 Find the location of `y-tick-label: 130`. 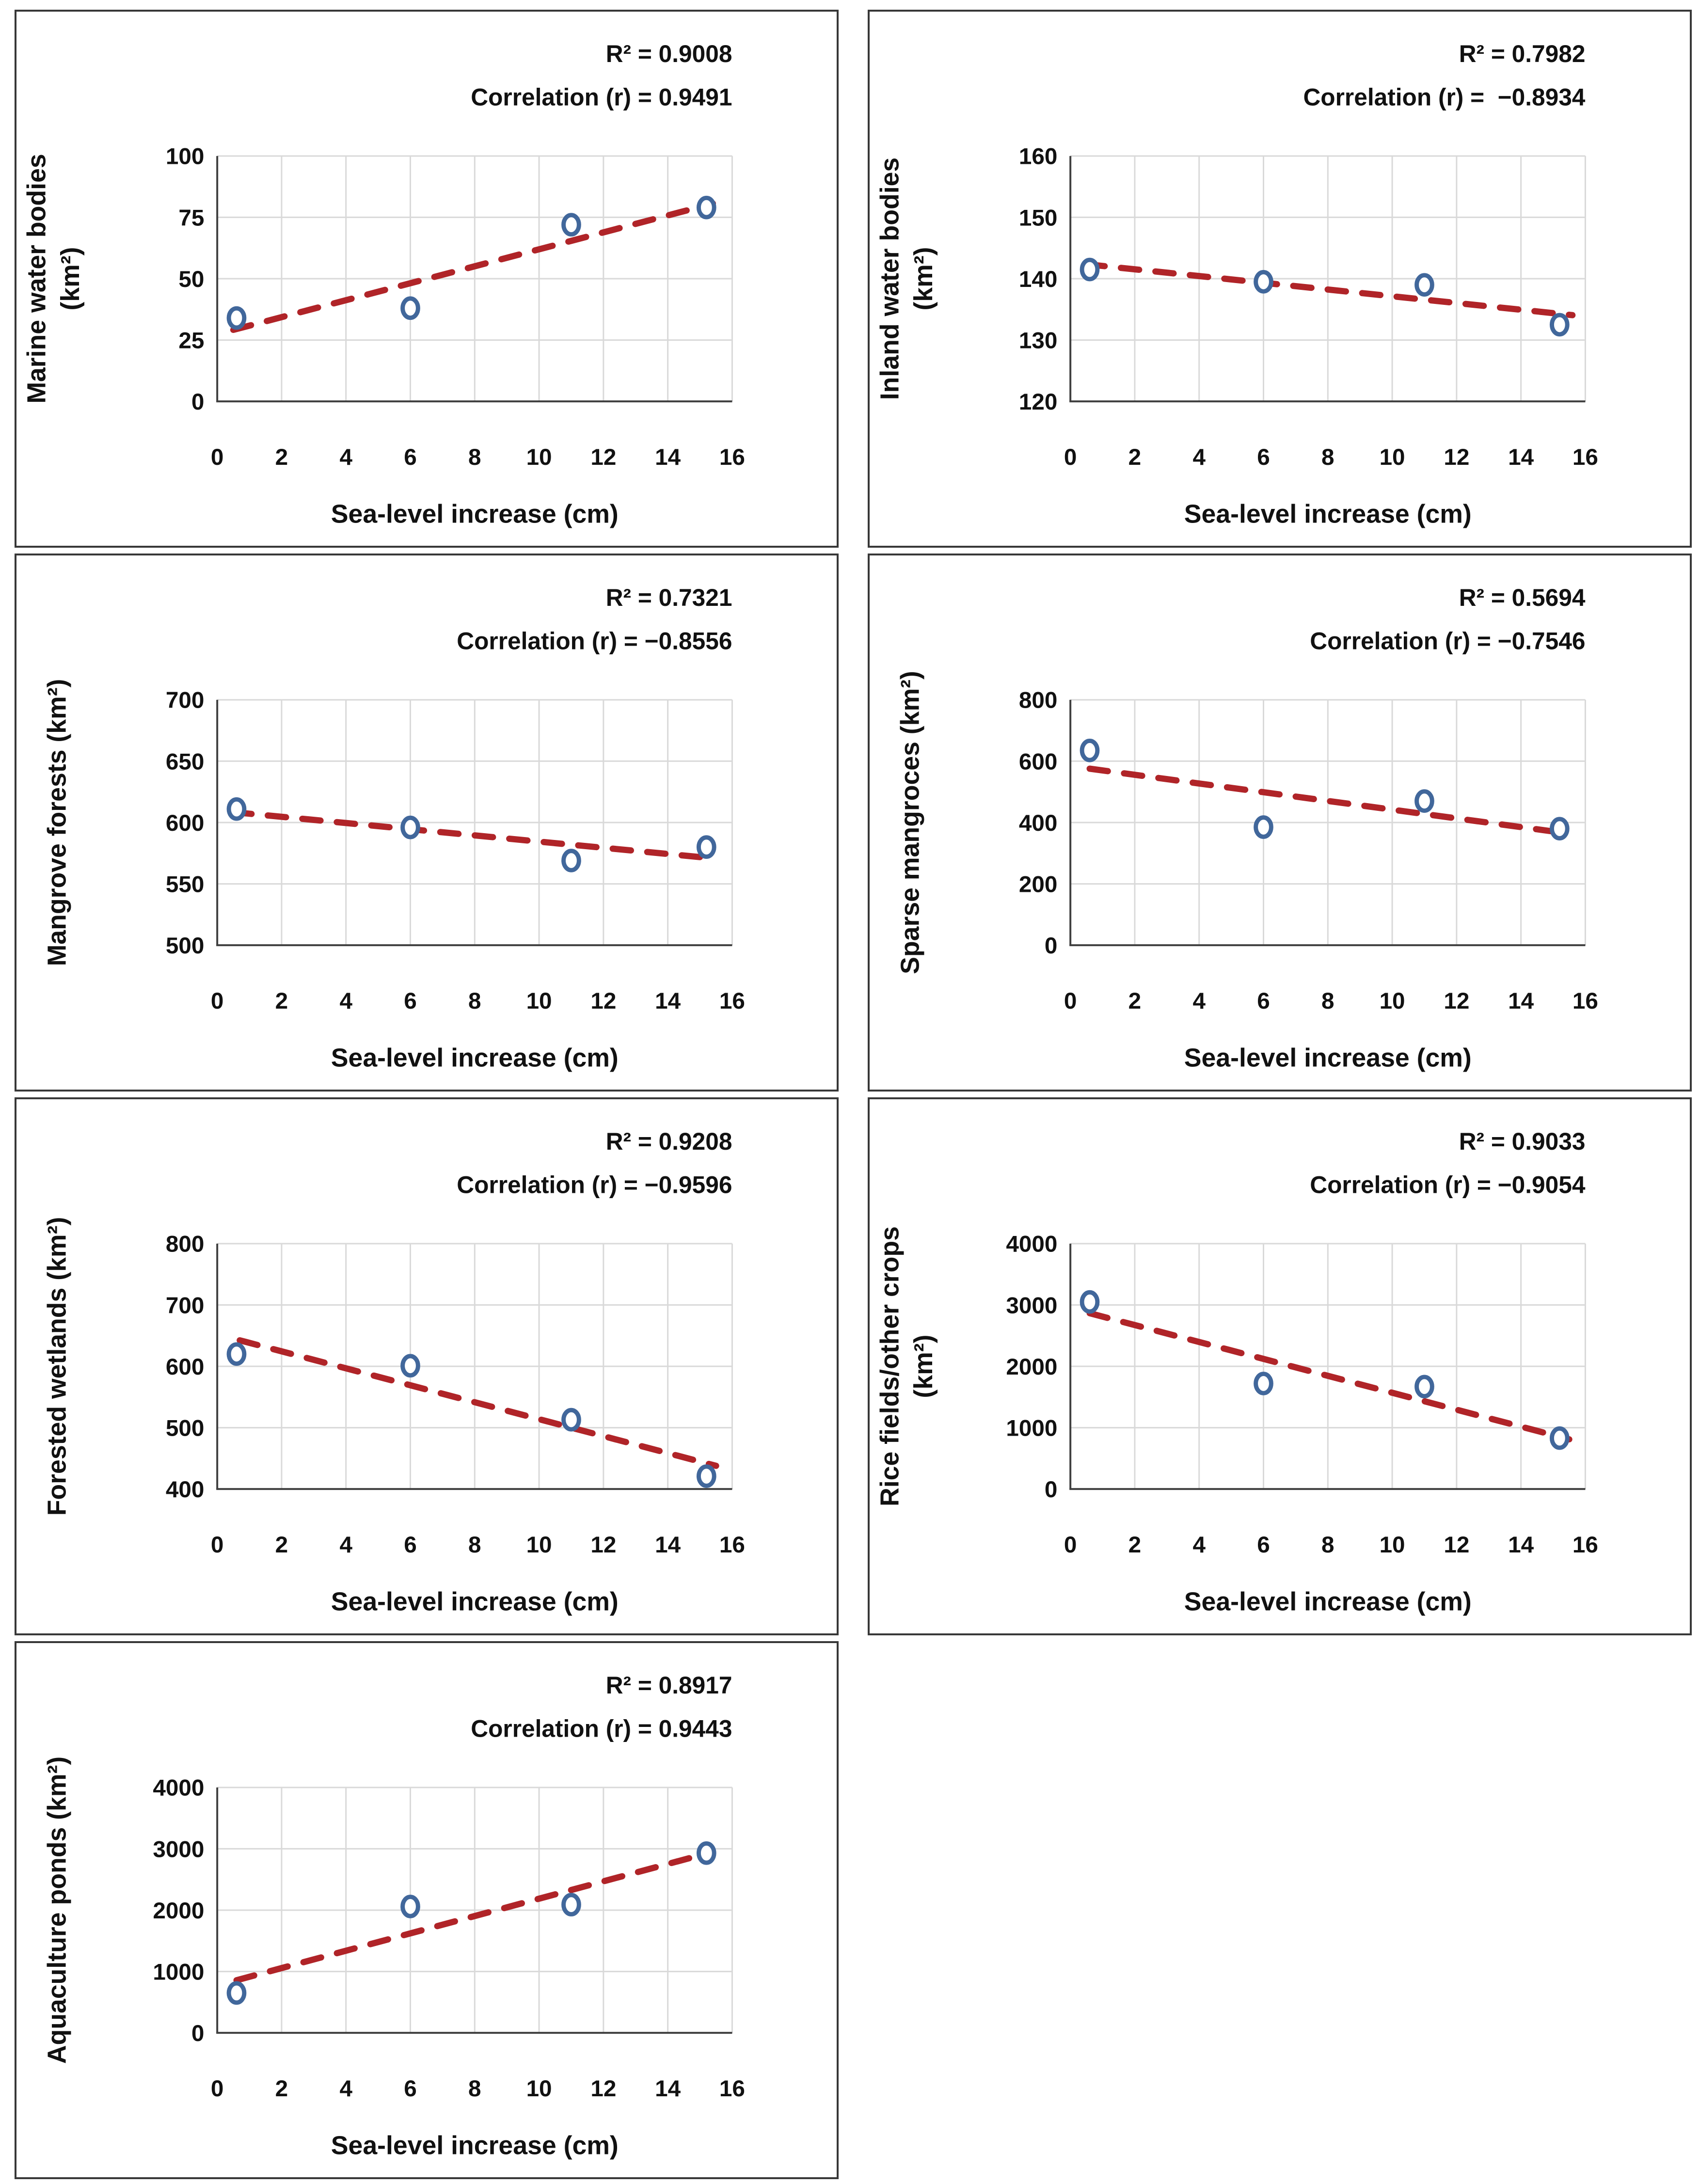

y-tick-label: 130 is located at coordinates (1038, 341).